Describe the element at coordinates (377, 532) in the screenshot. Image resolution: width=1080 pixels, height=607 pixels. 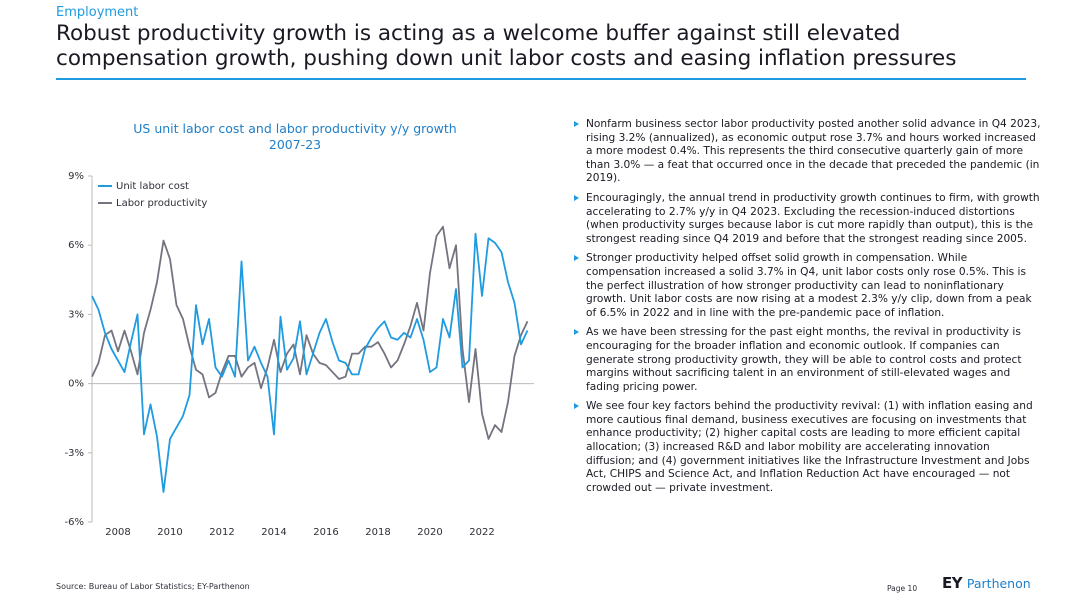
I see `x-tick-label: 2018` at that location.